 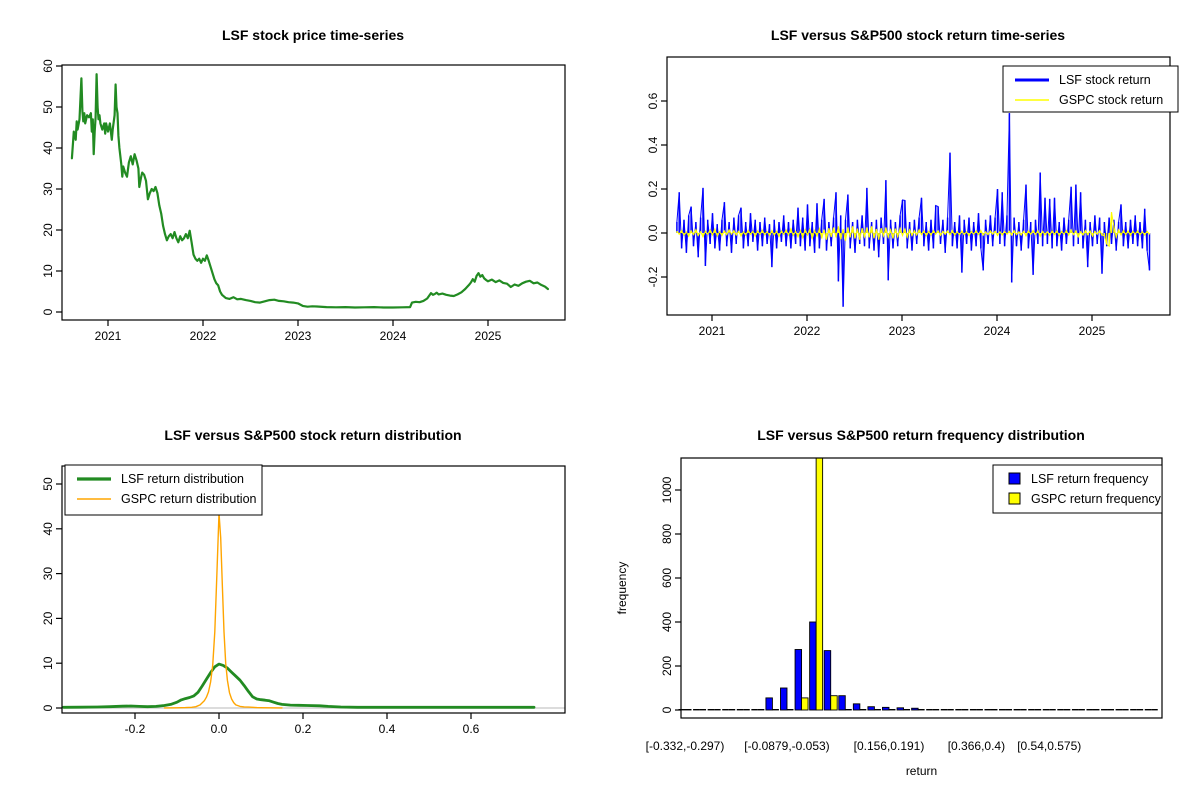 What do you see at coordinates (913, 230) in the screenshot?
I see `series-gspc-stock-return` at bounding box center [913, 230].